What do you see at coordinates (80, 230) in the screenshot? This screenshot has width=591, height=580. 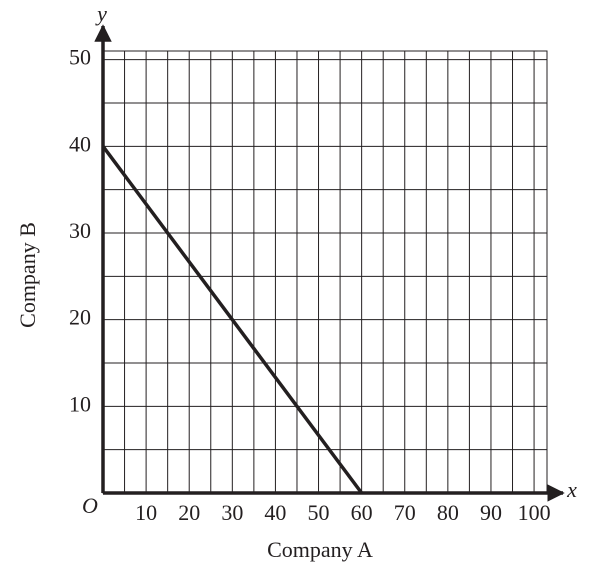 I see `y-tick-label: 30` at bounding box center [80, 230].